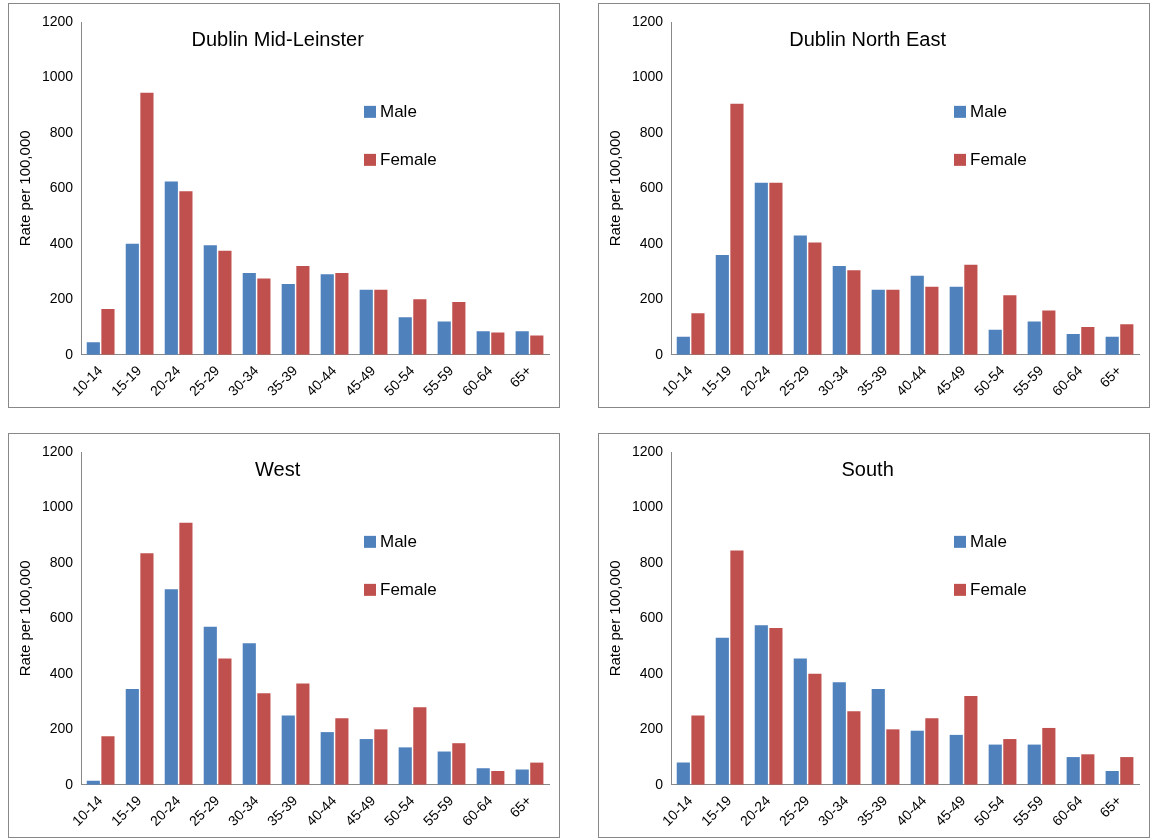 The image size is (1153, 839). Describe the element at coordinates (867, 468) in the screenshot. I see `chart-title: South` at that location.